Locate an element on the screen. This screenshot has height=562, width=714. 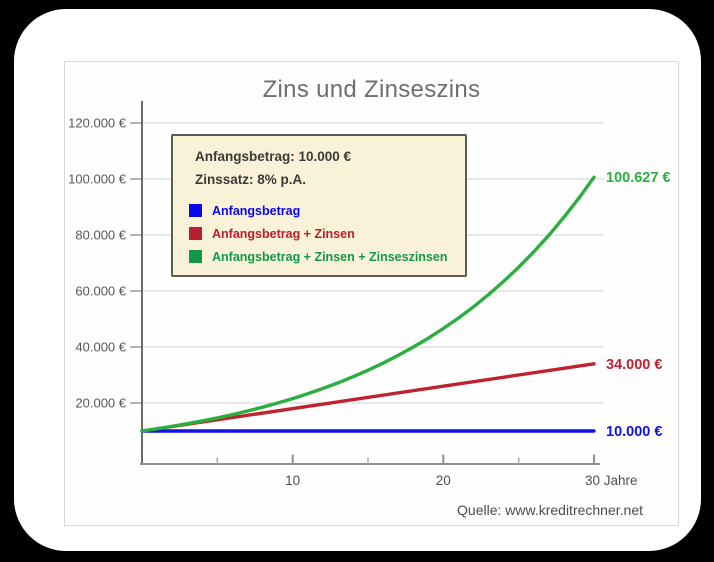
x-tick-label: 30 Jahre is located at coordinates (611, 480).